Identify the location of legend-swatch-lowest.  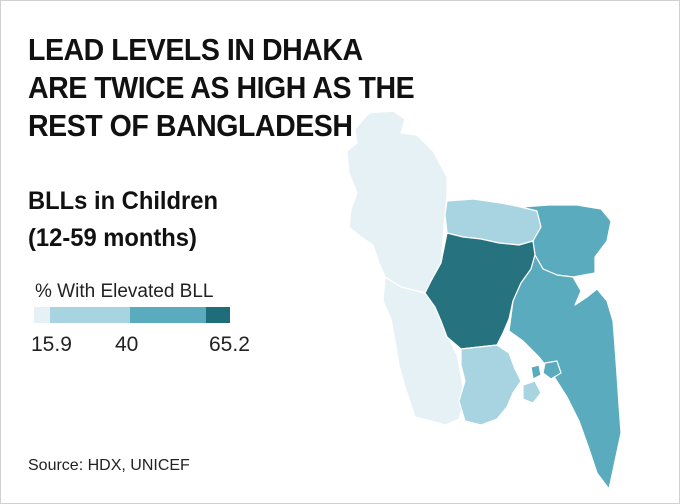
(42, 315).